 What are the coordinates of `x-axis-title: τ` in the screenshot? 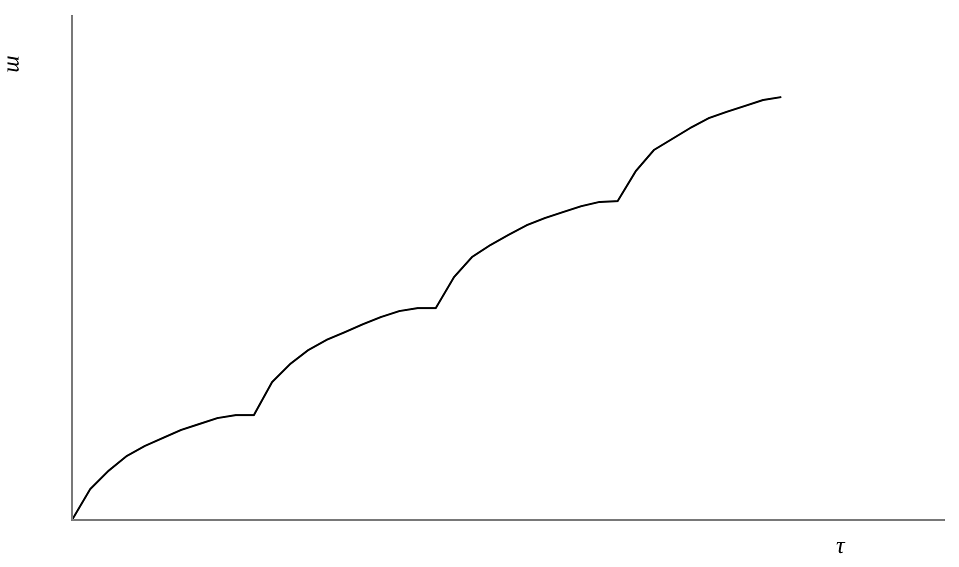 It's located at (840, 546).